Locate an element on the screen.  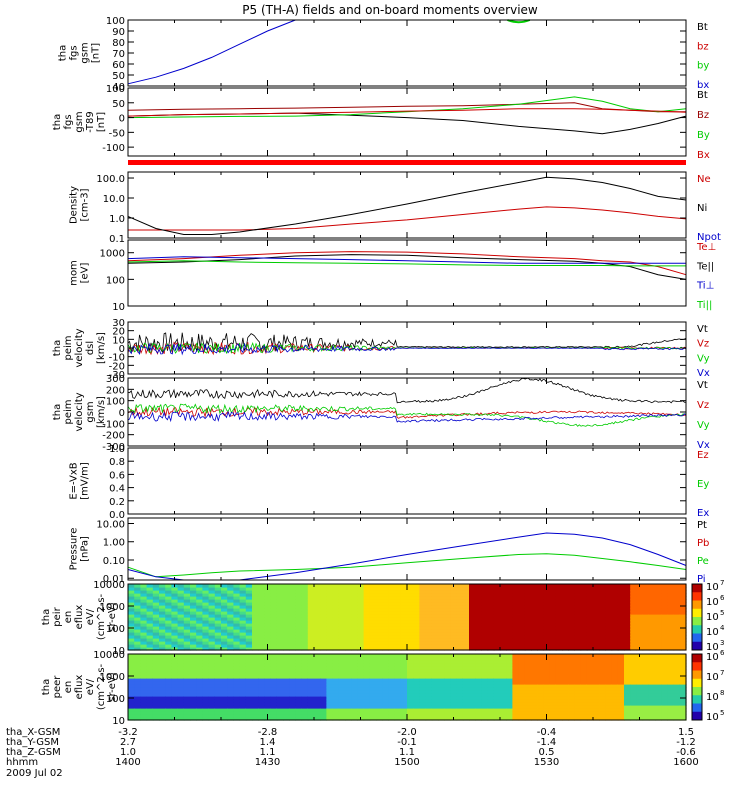
y-tick-label: 100 is located at coordinates (115, 280).